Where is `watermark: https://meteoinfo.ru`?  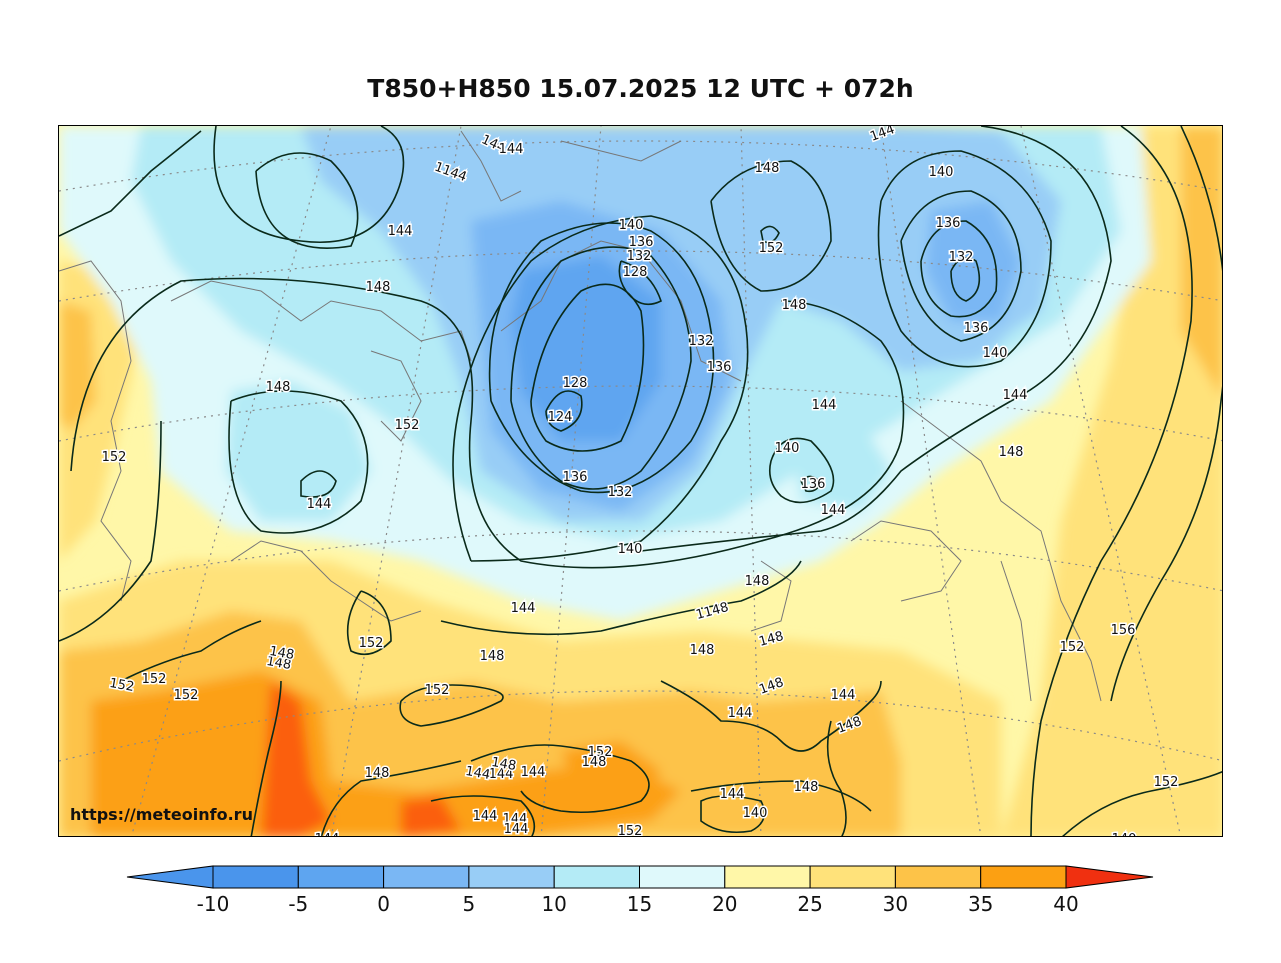
watermark: https://meteoinfo.ru is located at coordinates (161, 814).